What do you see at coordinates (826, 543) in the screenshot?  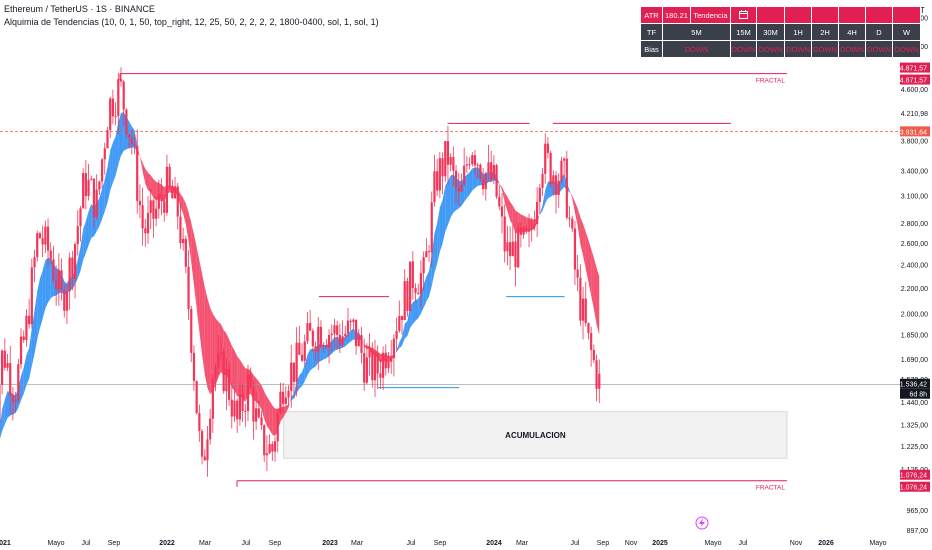 I see `x-tick-label: 2026` at bounding box center [826, 543].